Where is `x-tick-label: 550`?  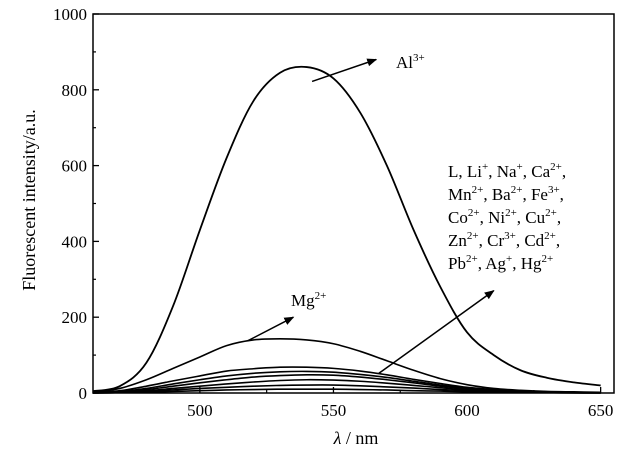 x-tick-label: 550 is located at coordinates (334, 410).